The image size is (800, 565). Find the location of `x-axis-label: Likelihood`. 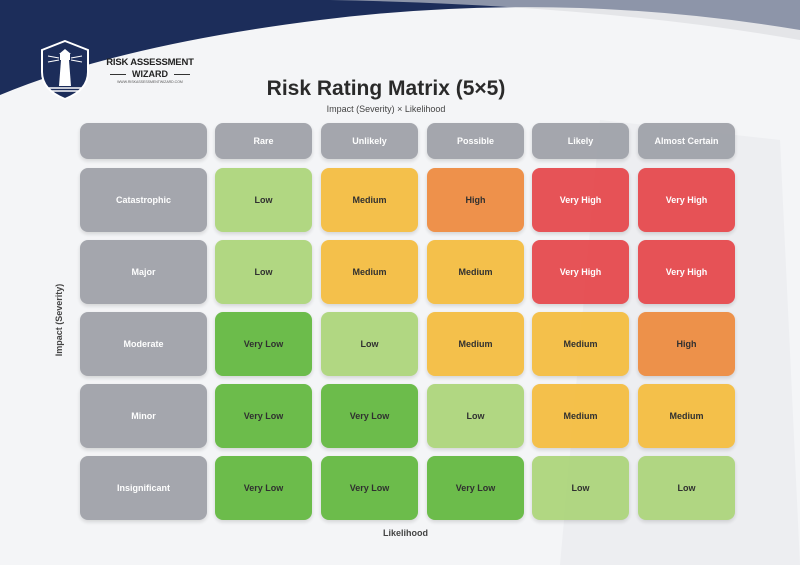

x-axis-label: Likelihood is located at coordinates (405, 533).